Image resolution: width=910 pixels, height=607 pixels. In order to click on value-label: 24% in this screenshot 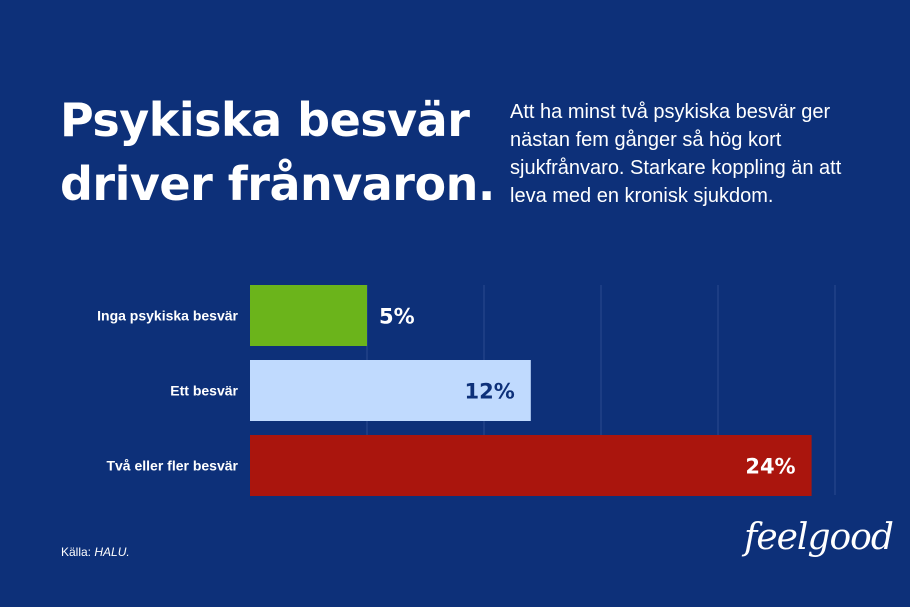, I will do `click(770, 467)`.